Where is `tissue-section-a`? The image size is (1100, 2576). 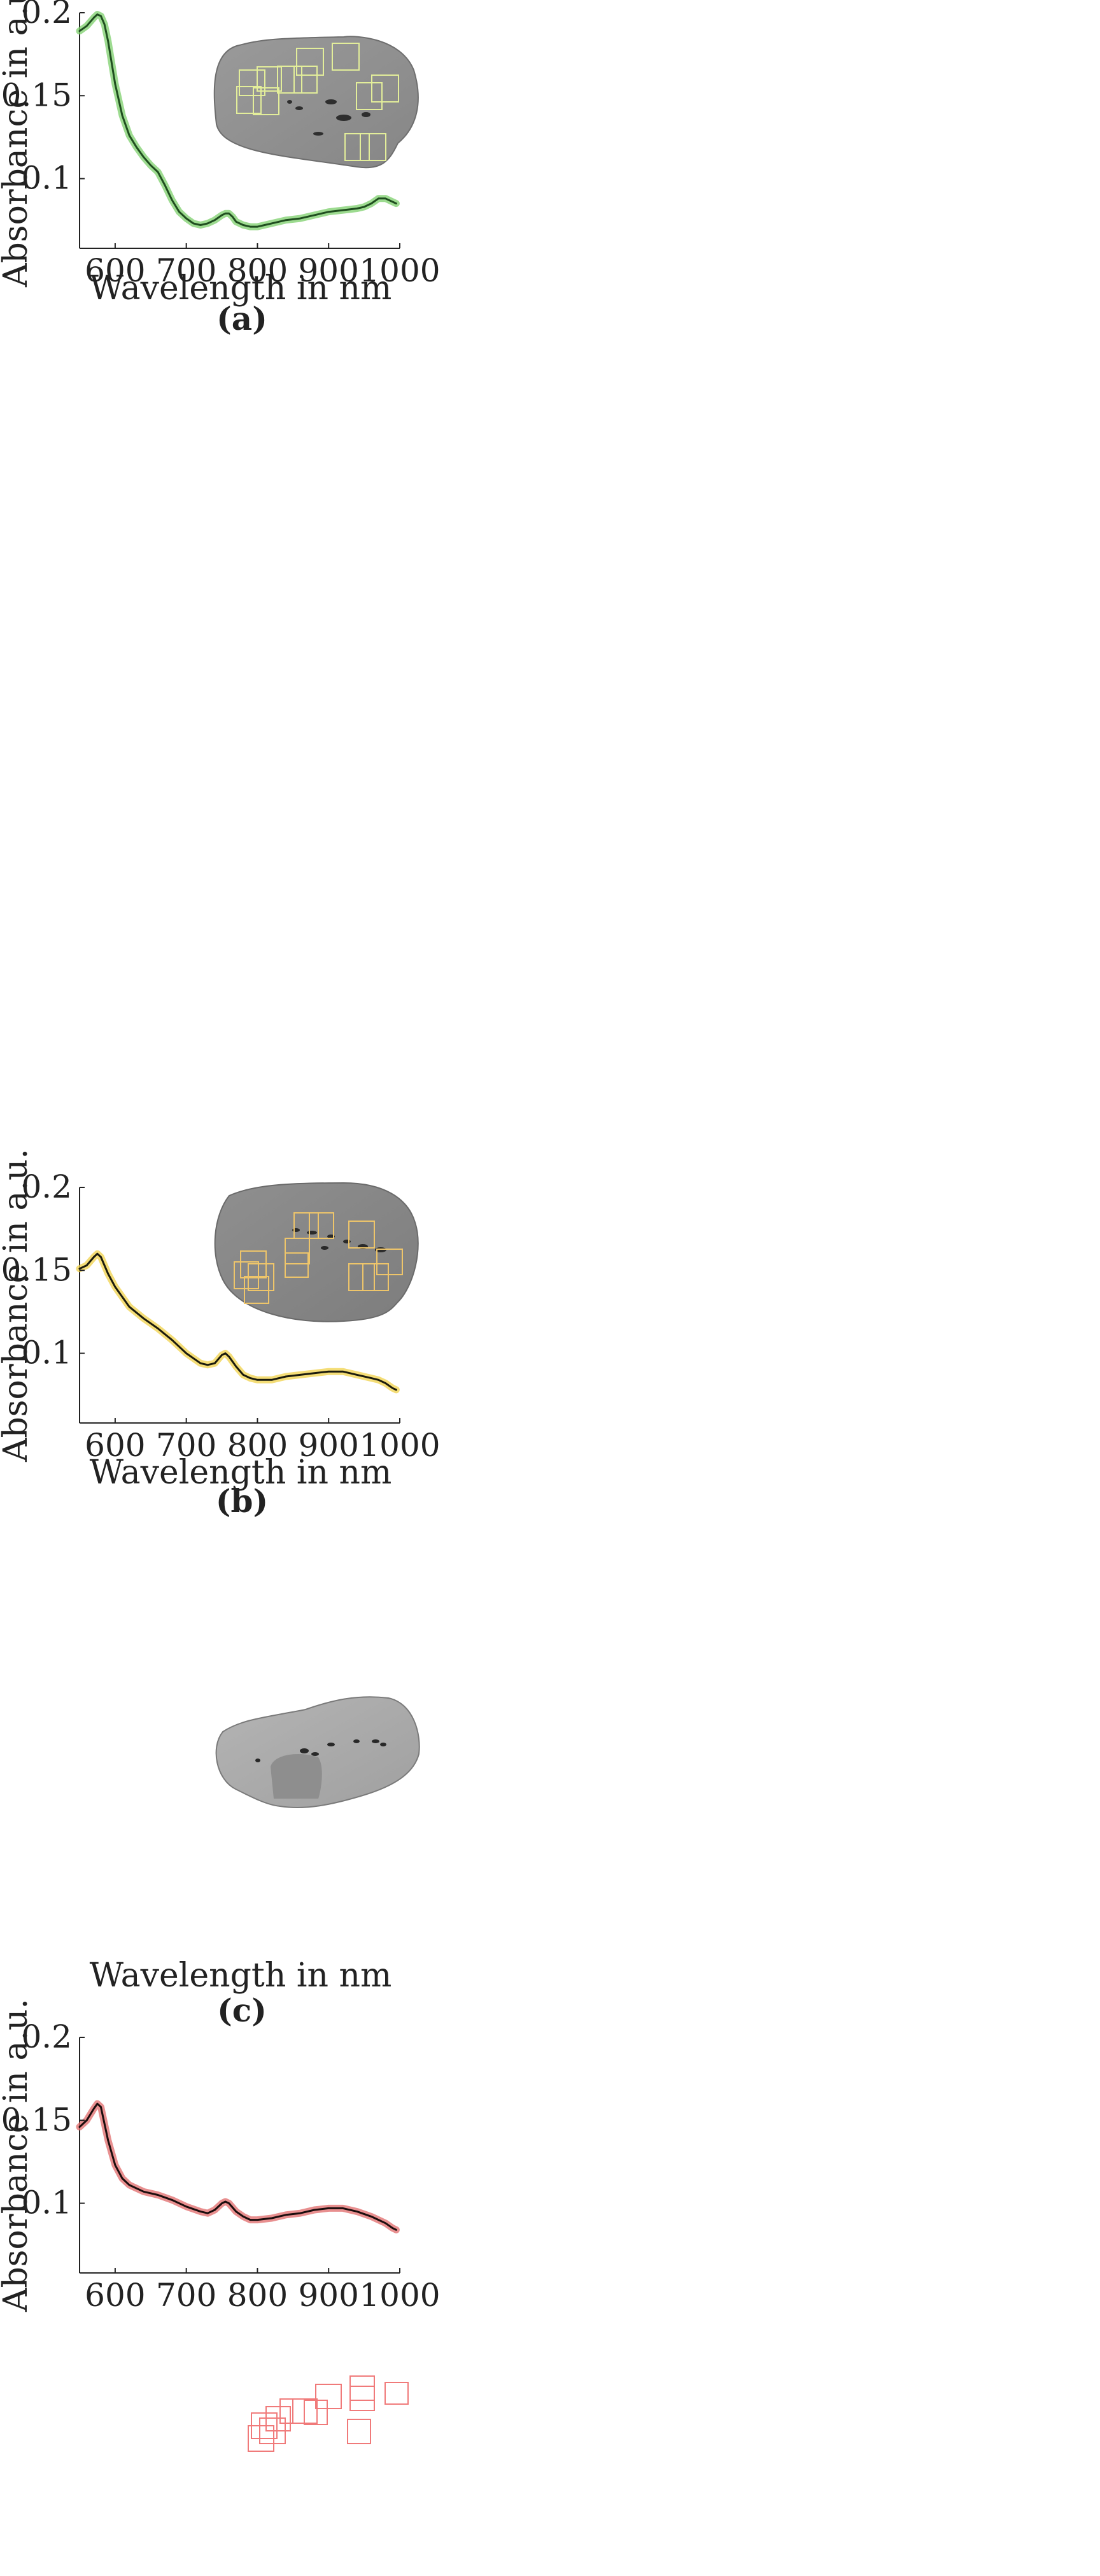
tissue-section-a is located at coordinates (316, 102).